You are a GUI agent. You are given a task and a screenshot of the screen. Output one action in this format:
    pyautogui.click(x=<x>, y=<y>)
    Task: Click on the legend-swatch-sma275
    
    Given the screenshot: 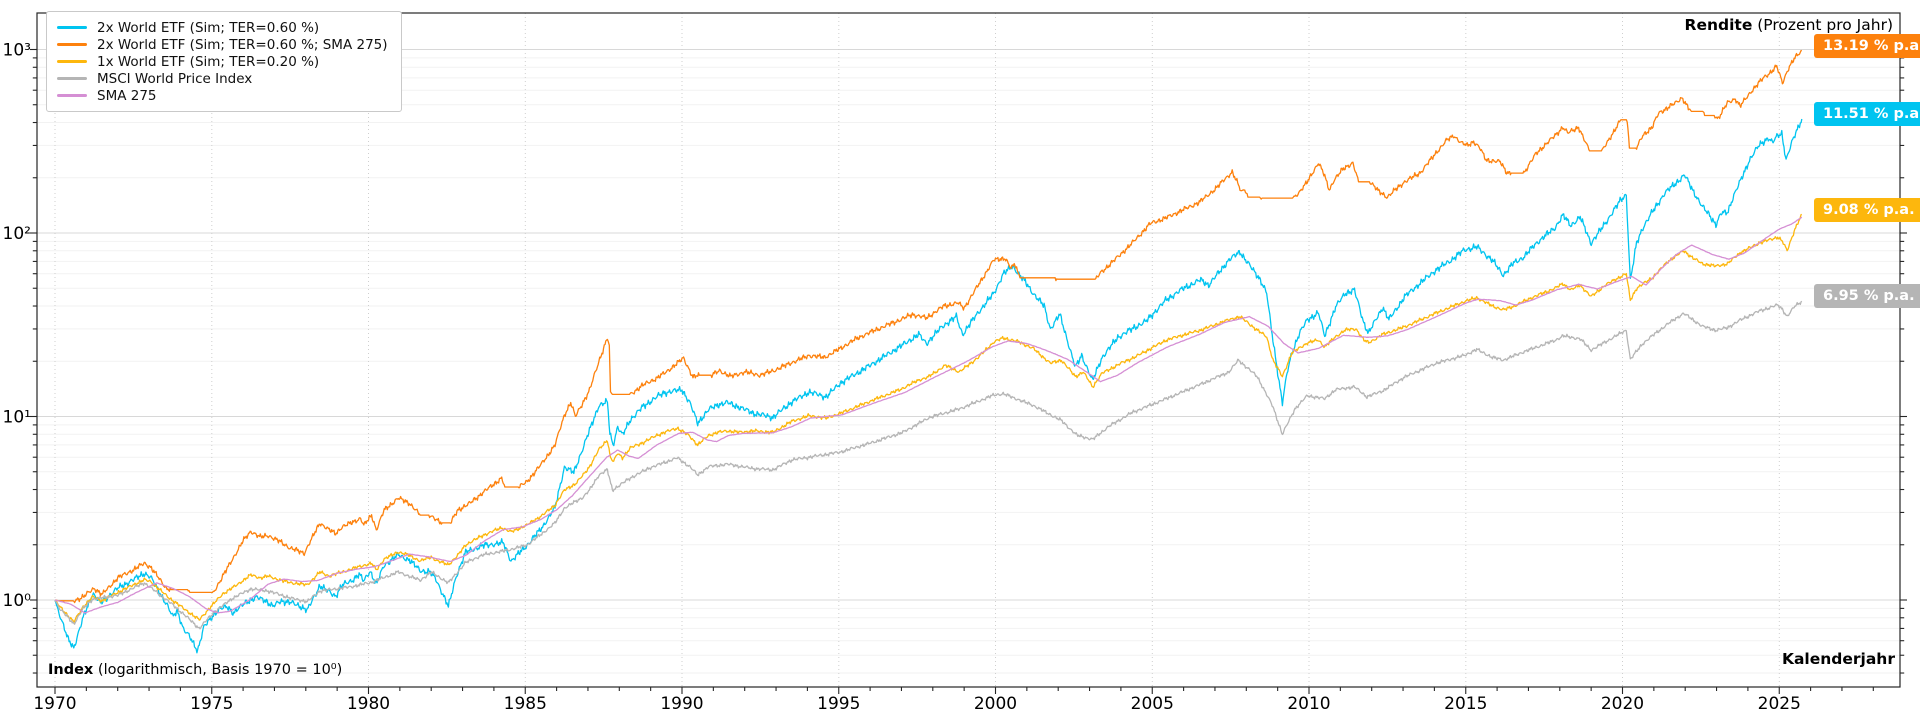 What is the action you would take?
    pyautogui.click(x=72, y=95)
    